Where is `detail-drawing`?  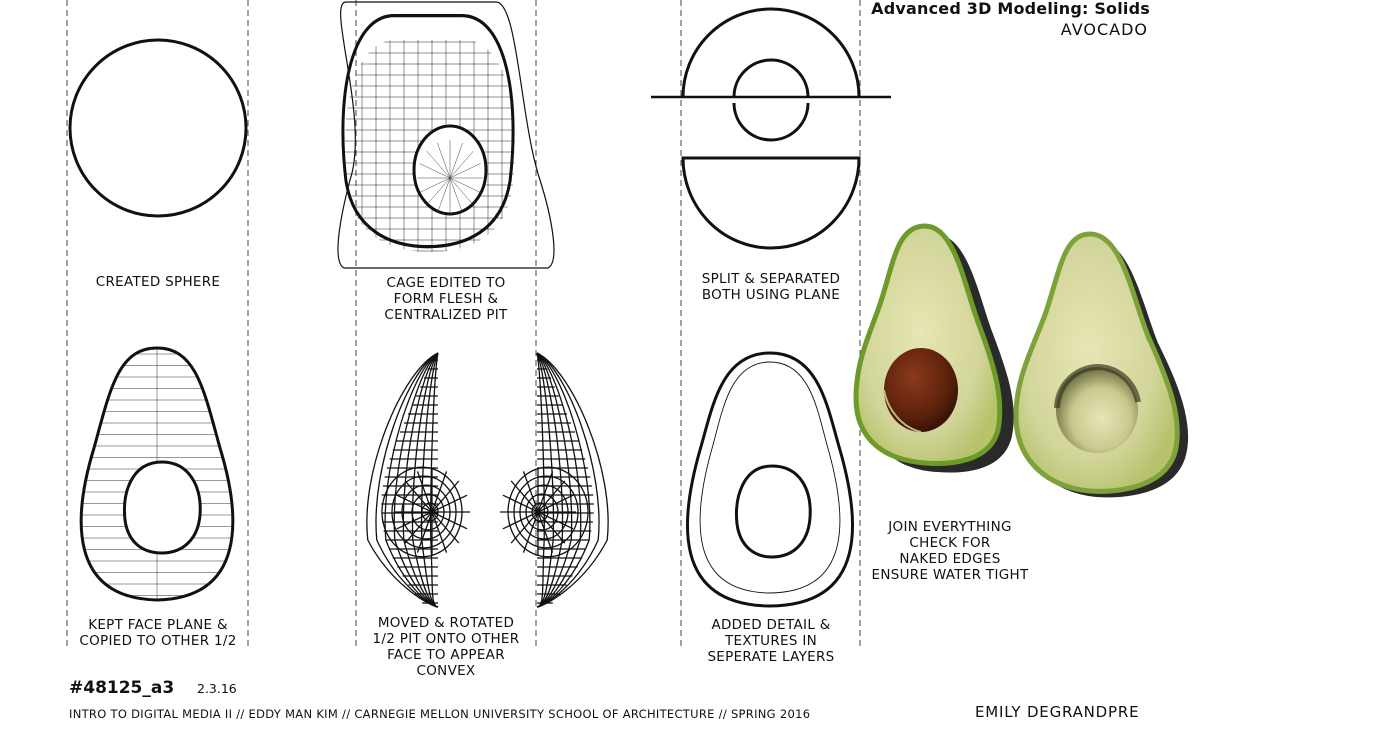
detail-drawing is located at coordinates (770, 479).